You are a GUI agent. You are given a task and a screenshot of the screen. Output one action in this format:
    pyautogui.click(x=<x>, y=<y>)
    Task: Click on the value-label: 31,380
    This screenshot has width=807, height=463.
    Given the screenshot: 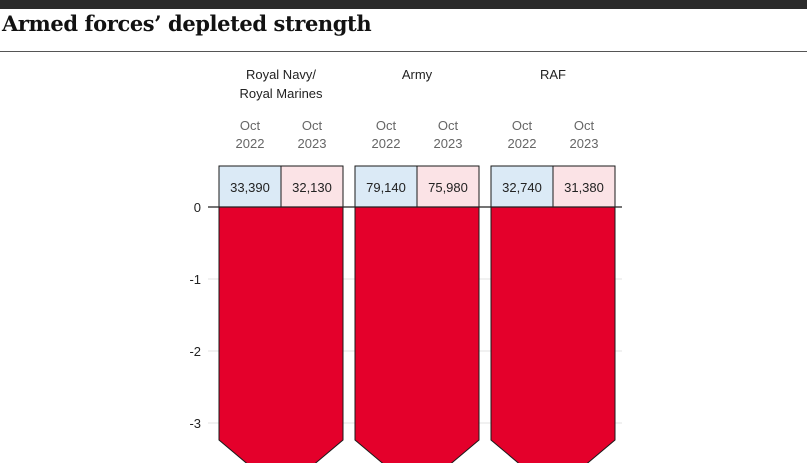 What is the action you would take?
    pyautogui.click(x=584, y=187)
    